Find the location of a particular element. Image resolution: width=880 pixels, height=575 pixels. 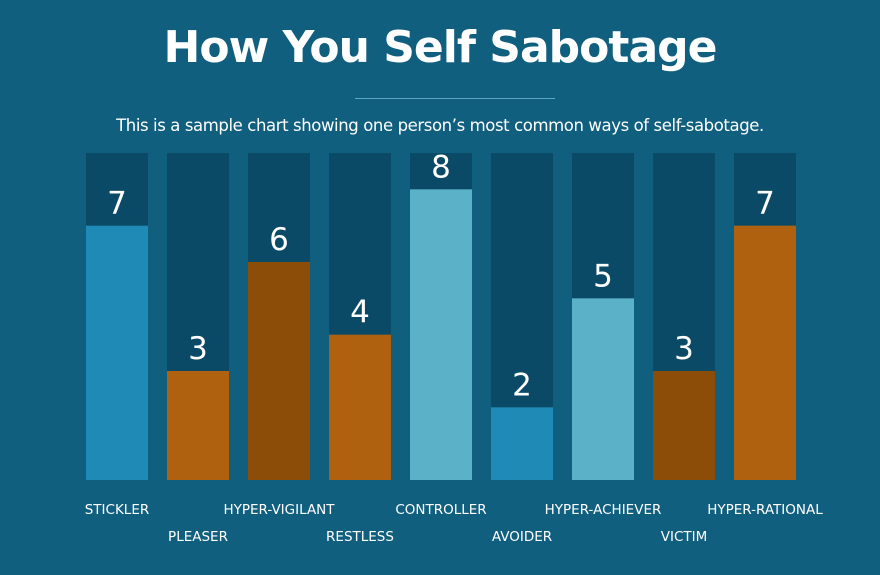

value-label-victim: 3 is located at coordinates (684, 349).